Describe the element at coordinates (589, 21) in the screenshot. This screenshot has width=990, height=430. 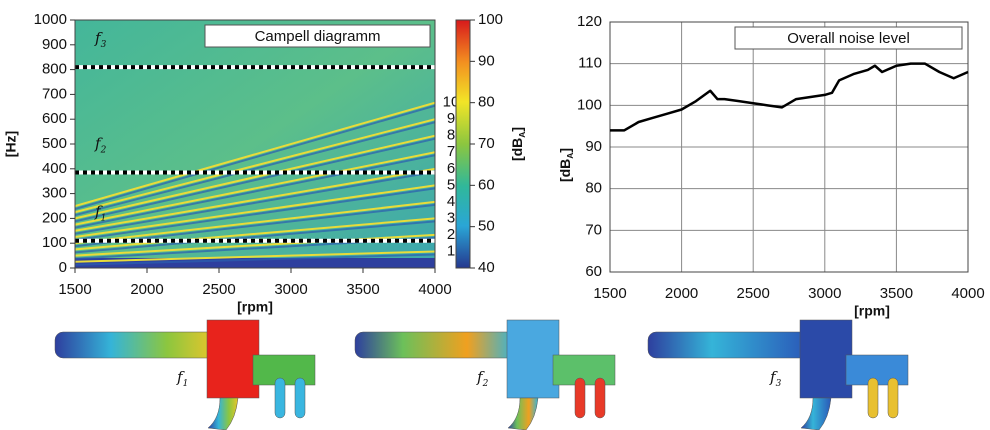
I see `y-tick-label: 120` at that location.